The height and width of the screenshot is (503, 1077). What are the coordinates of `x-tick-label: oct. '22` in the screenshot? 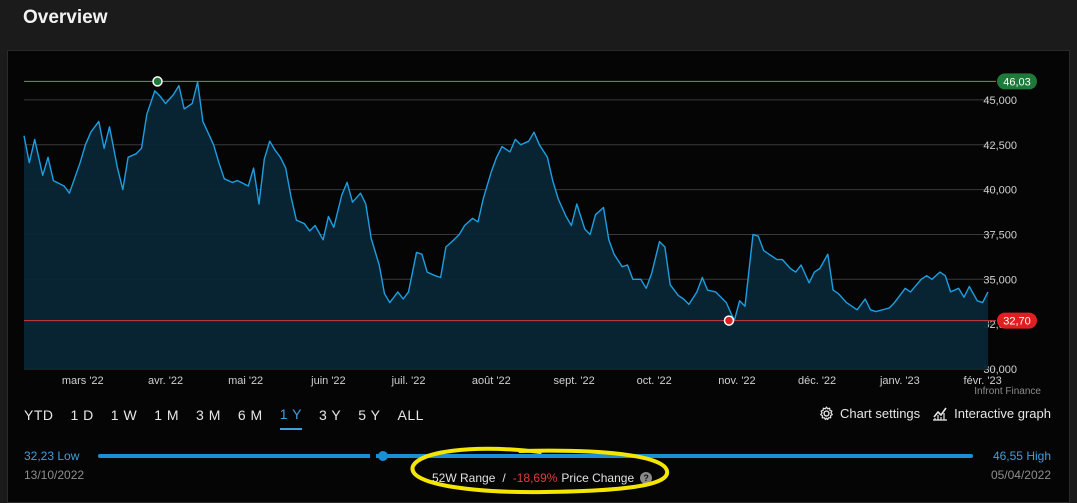 It's located at (654, 381).